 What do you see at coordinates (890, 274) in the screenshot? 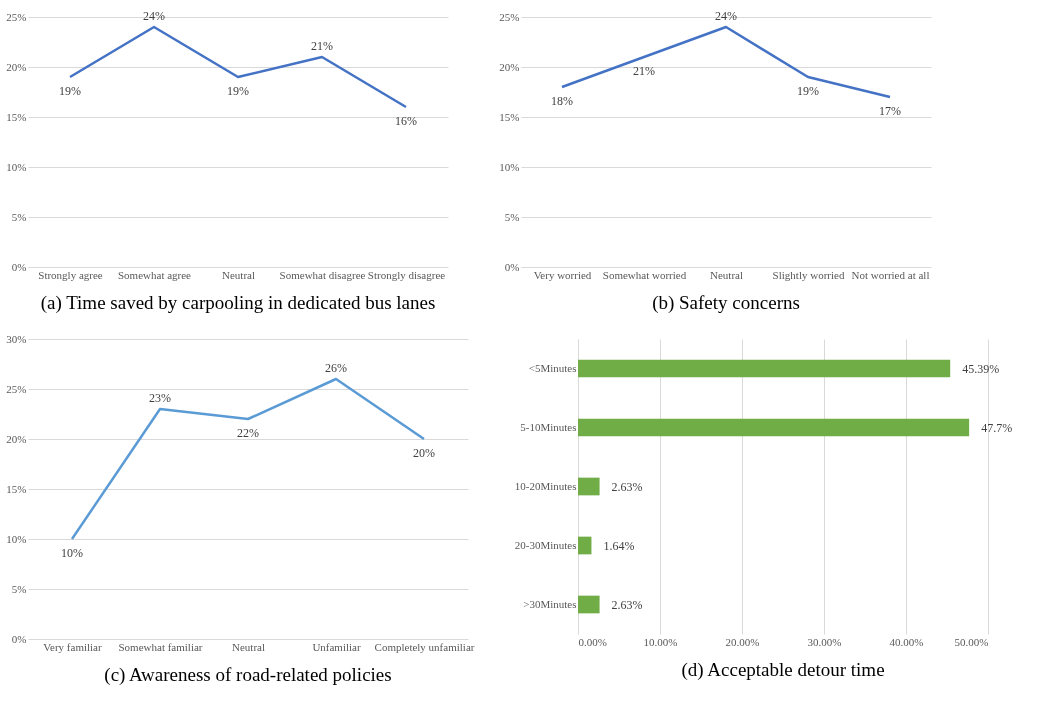
I see `x-tick-label: Not worried at all` at bounding box center [890, 274].